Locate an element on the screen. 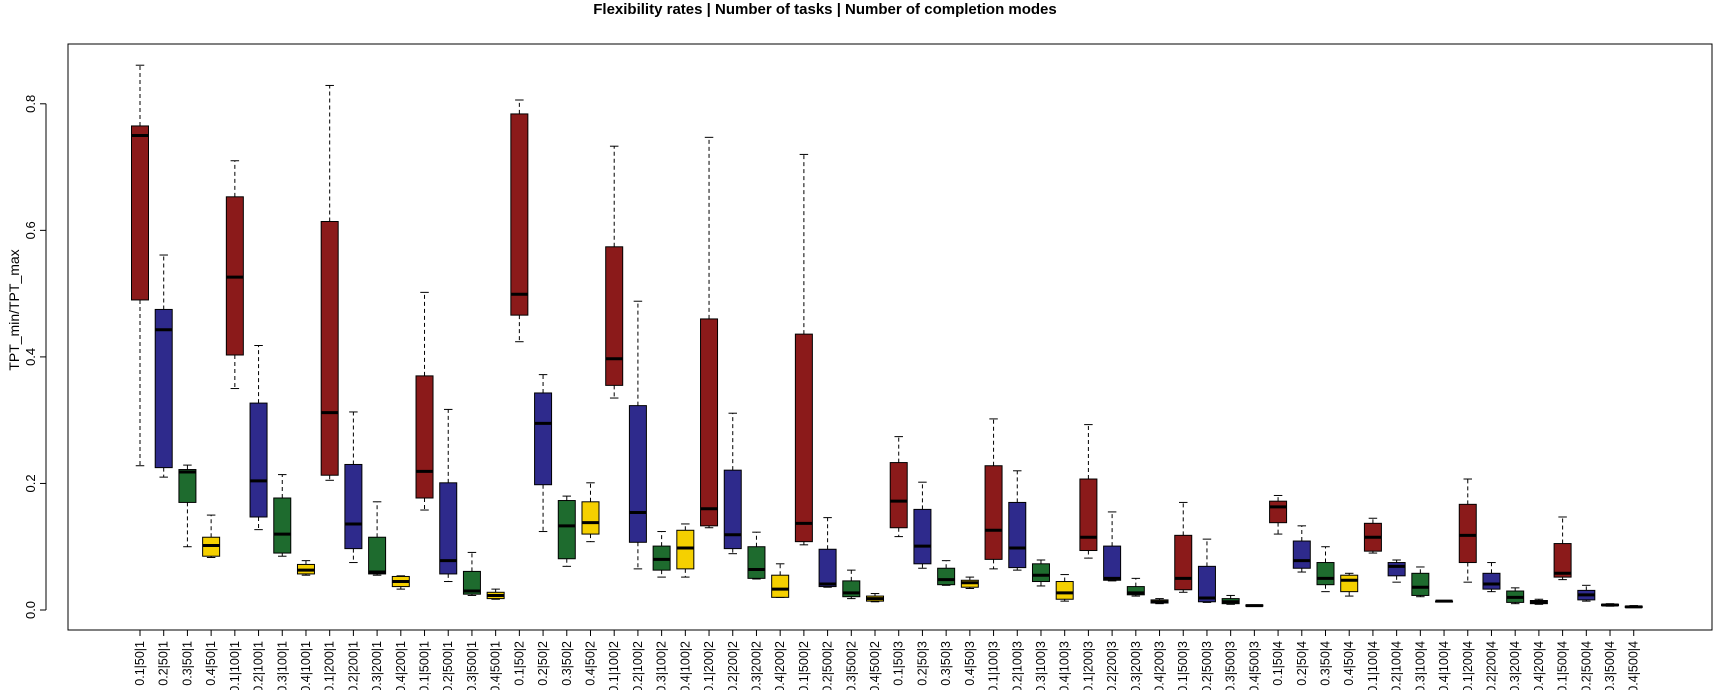 The width and height of the screenshot is (1713, 690). box-0.1-50-2 is located at coordinates (519, 221).